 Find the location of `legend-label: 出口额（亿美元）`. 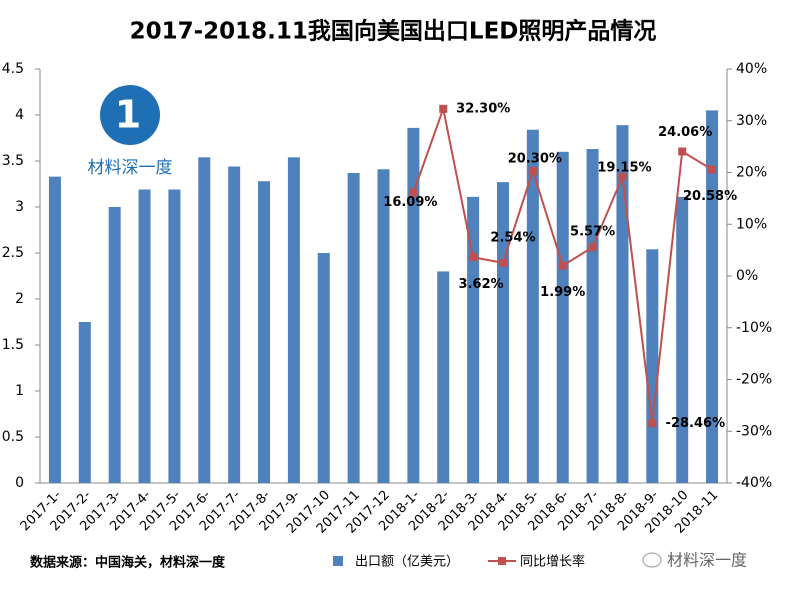

legend-label: 出口额（亿美元） is located at coordinates (407, 562).